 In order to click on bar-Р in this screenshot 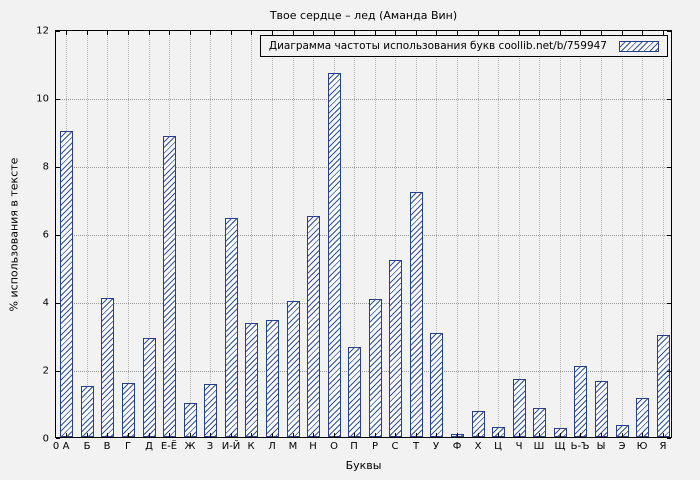, I will do `click(375, 368)`.